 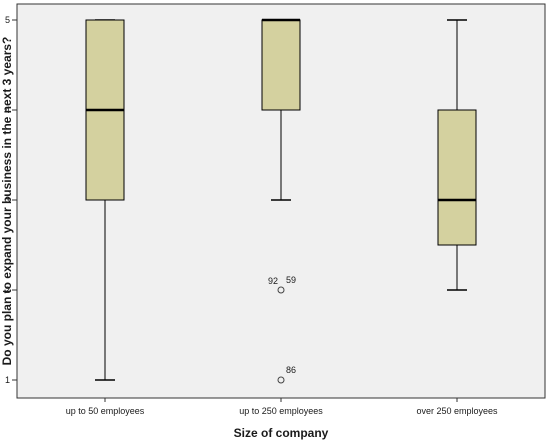 What do you see at coordinates (11, 200) in the screenshot?
I see `y-axis: 1 2 3 4 5` at bounding box center [11, 200].